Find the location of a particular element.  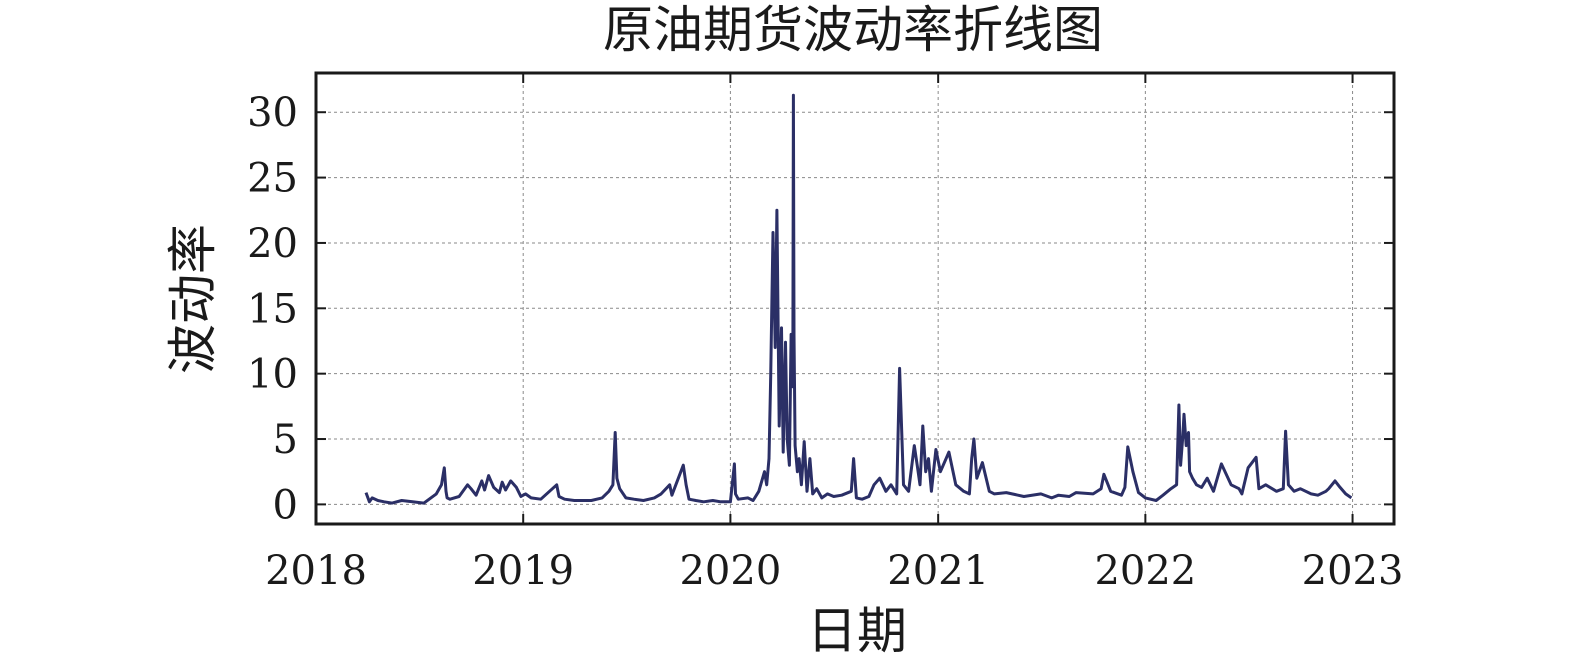

x-tick-label: 2019 is located at coordinates (523, 571).